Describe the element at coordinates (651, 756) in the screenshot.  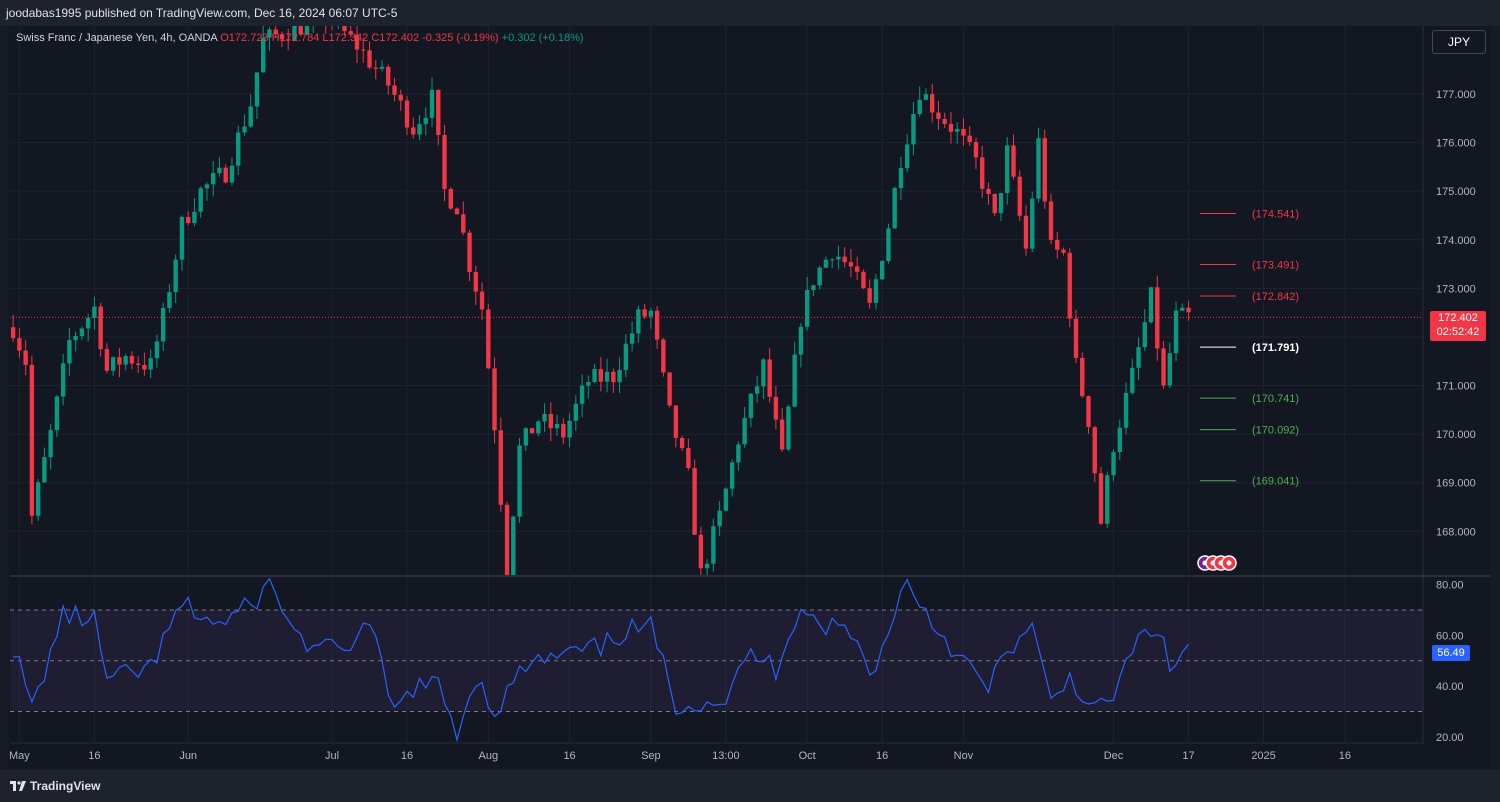
I see `time-tick-label: Sep` at that location.